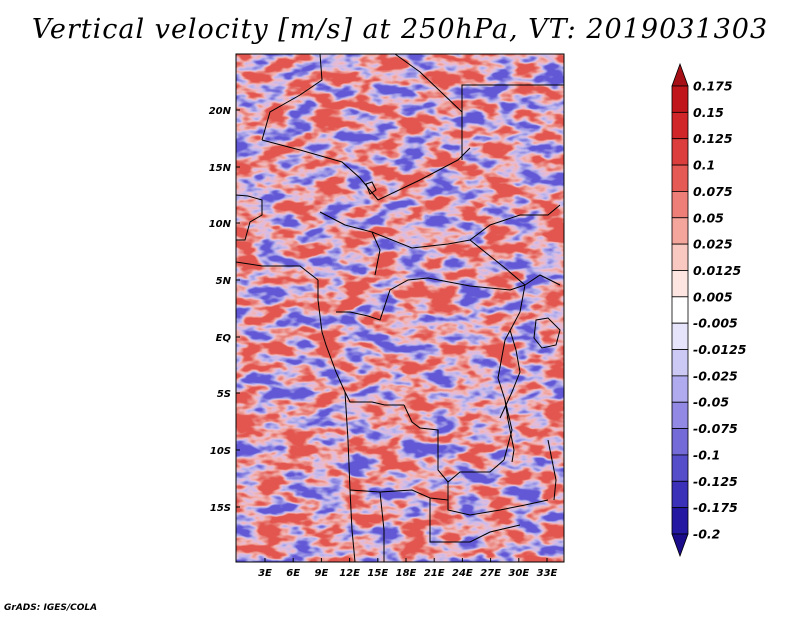 This screenshot has height=618, width=800. Describe the element at coordinates (711, 402) in the screenshot. I see `colorbar-label: -0.05` at that location.